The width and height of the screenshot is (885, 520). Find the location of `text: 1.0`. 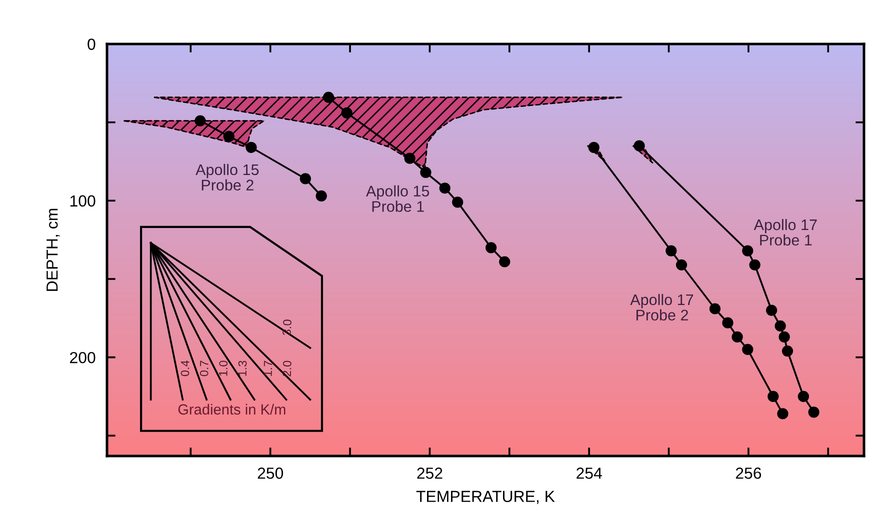

text: 1.0 is located at coordinates (223, 368).